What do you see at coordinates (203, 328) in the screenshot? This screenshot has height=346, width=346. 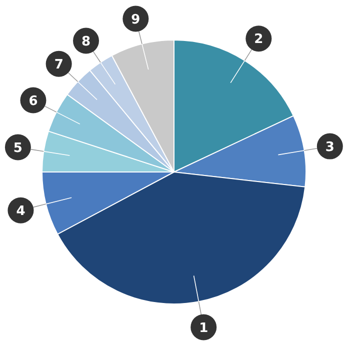 I see `slice-label: 1` at bounding box center [203, 328].